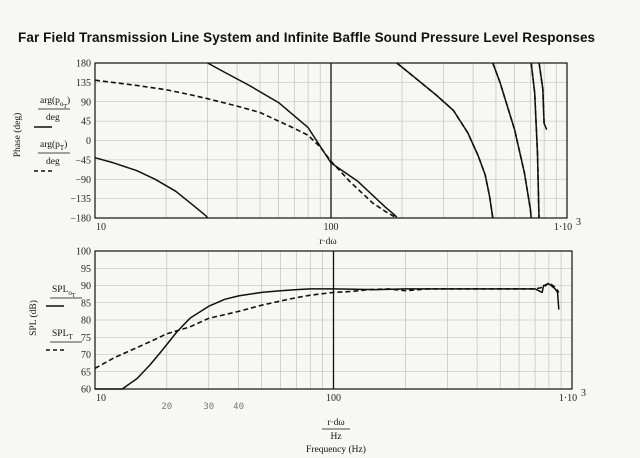  I want to click on spl-ytick-label: 85, so click(86, 303).